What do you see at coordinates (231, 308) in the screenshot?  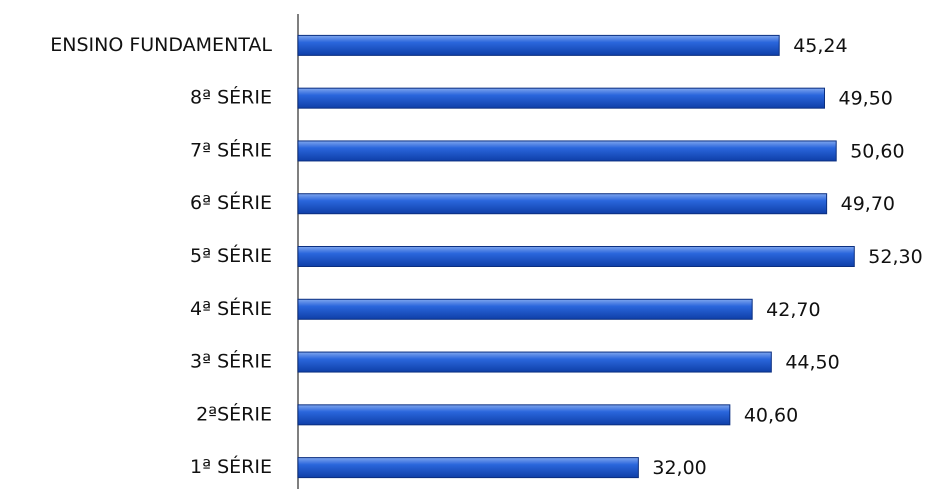 I see `y-tick-label: 4ª SÉRIE` at bounding box center [231, 308].